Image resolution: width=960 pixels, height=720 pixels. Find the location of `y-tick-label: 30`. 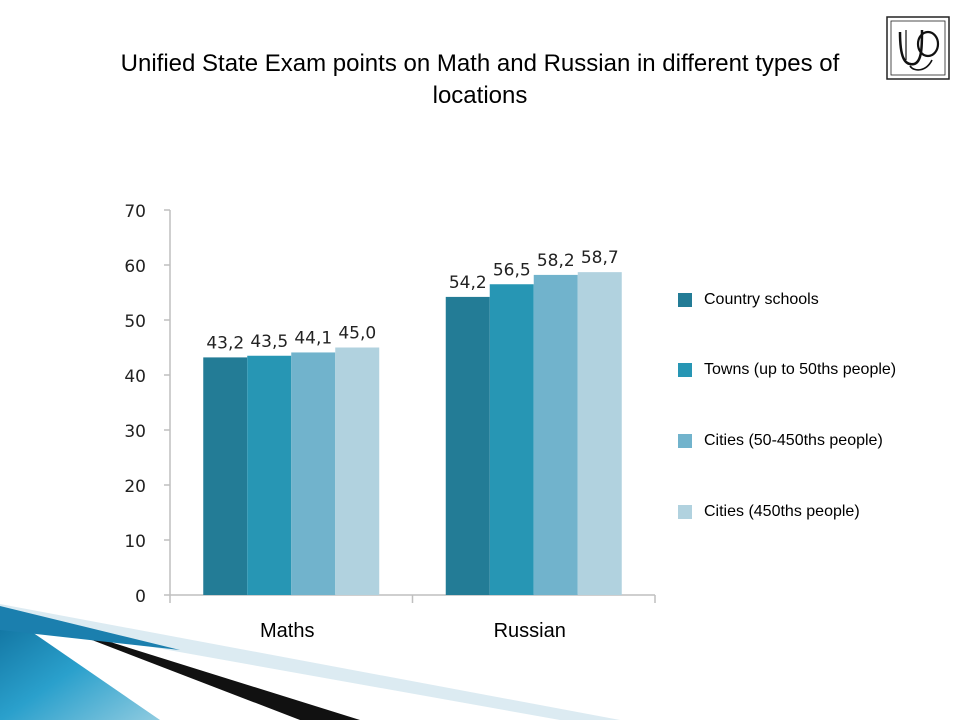

y-tick-label: 30 is located at coordinates (135, 432).